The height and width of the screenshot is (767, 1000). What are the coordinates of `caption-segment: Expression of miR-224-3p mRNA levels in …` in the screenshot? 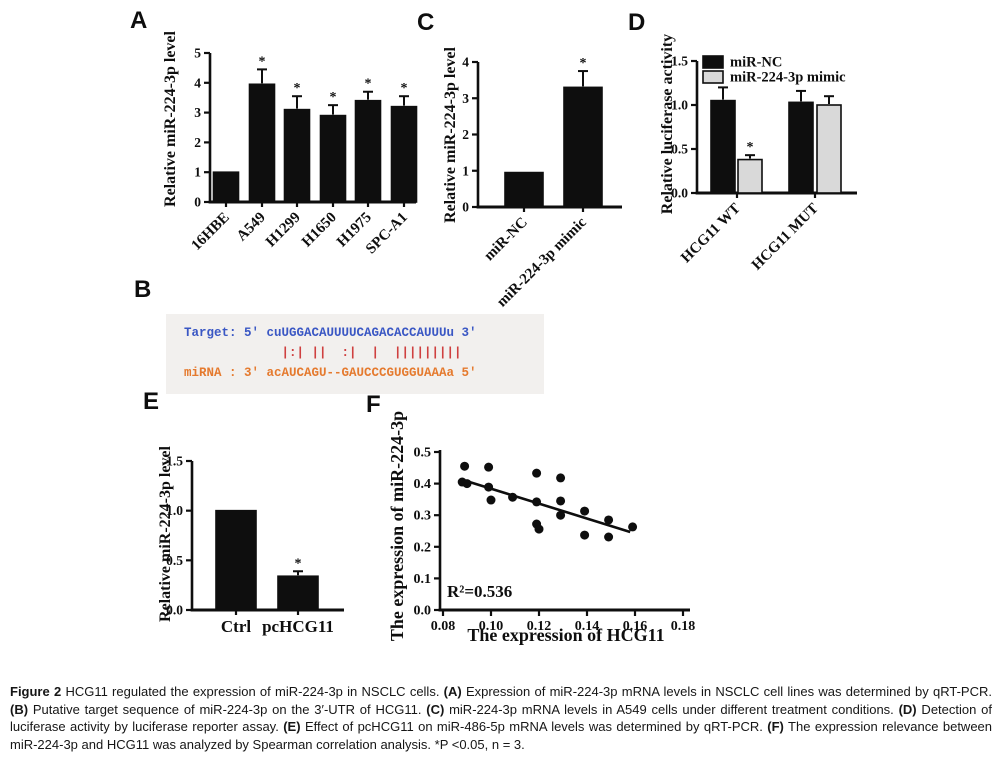 It's located at (726, 691).